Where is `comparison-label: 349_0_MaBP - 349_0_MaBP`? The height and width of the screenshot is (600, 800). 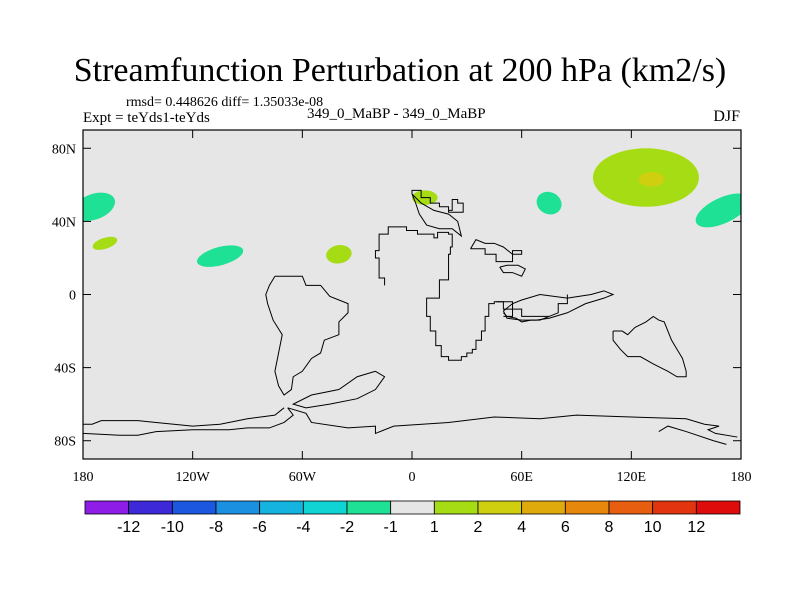
comparison-label: 349_0_MaBP - 349_0_MaBP is located at coordinates (396, 114).